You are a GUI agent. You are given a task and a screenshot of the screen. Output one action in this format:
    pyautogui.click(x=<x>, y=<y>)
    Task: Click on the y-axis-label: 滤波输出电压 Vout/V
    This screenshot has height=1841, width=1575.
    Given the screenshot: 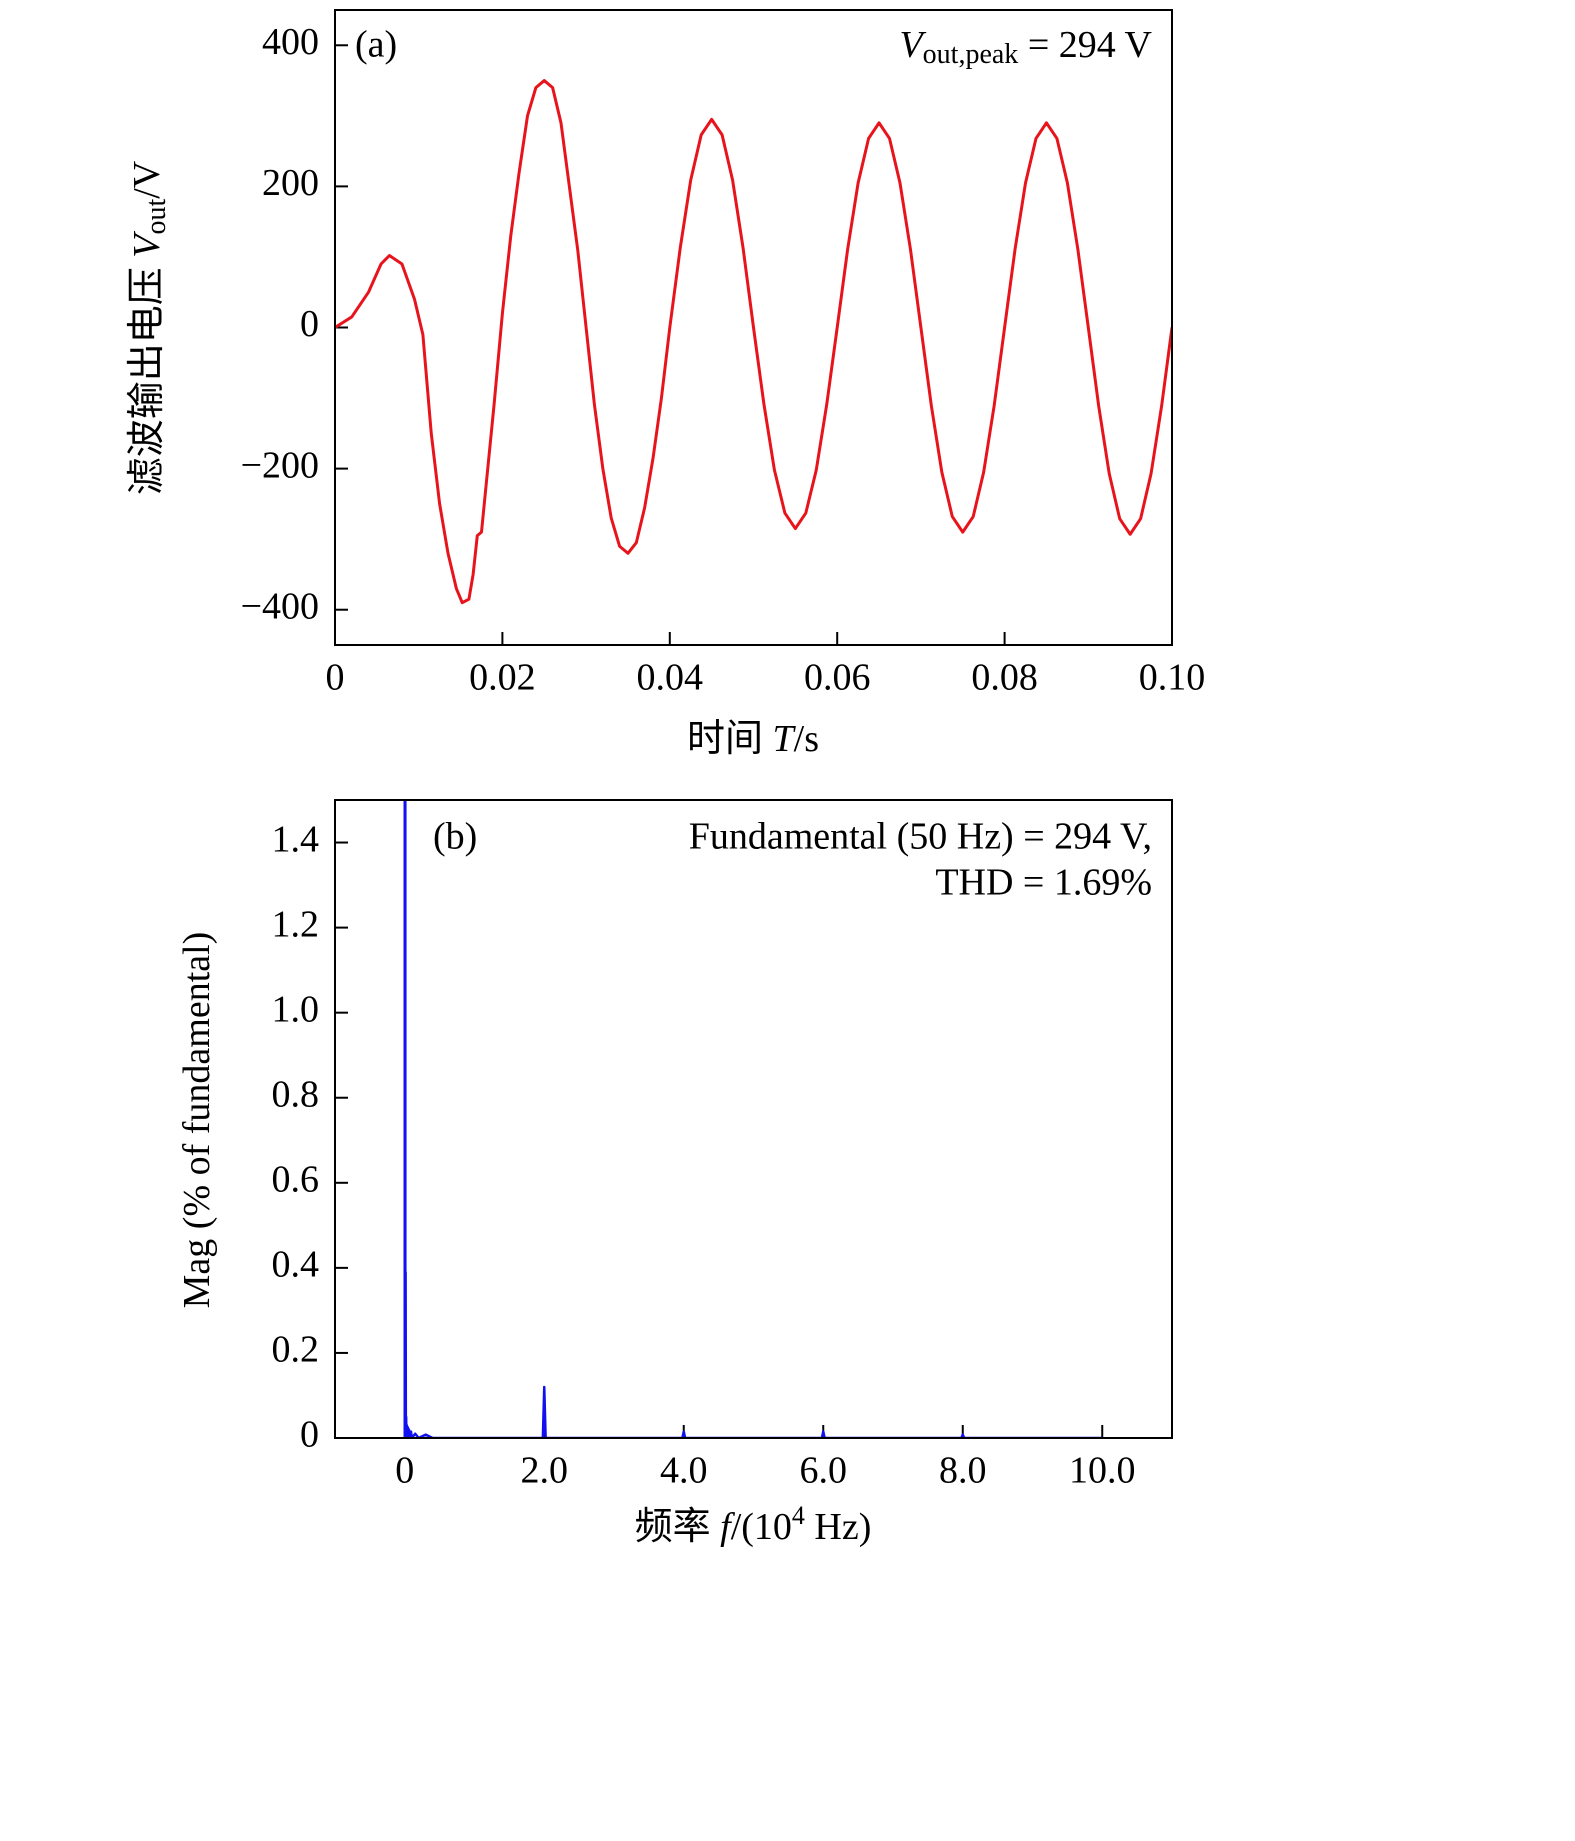 What is the action you would take?
    pyautogui.click(x=149, y=327)
    